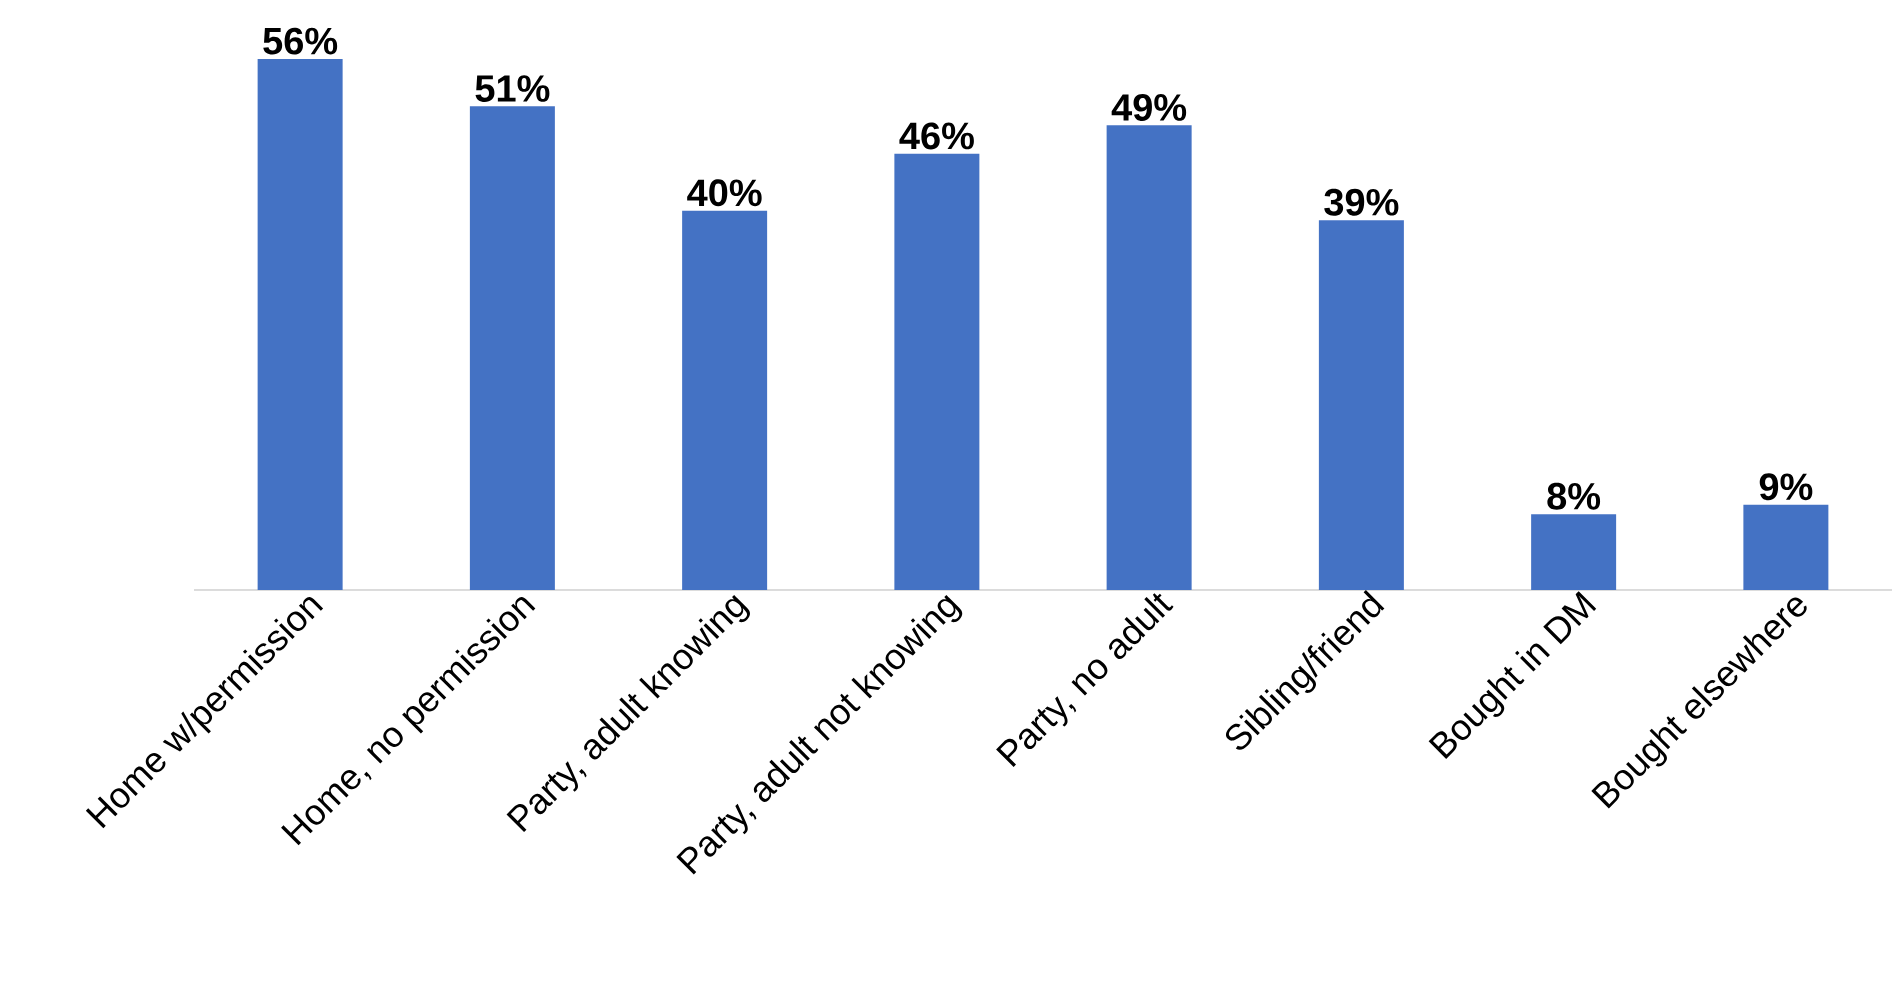  Describe the element at coordinates (300, 41) in the screenshot. I see `data-label: 56%` at that location.